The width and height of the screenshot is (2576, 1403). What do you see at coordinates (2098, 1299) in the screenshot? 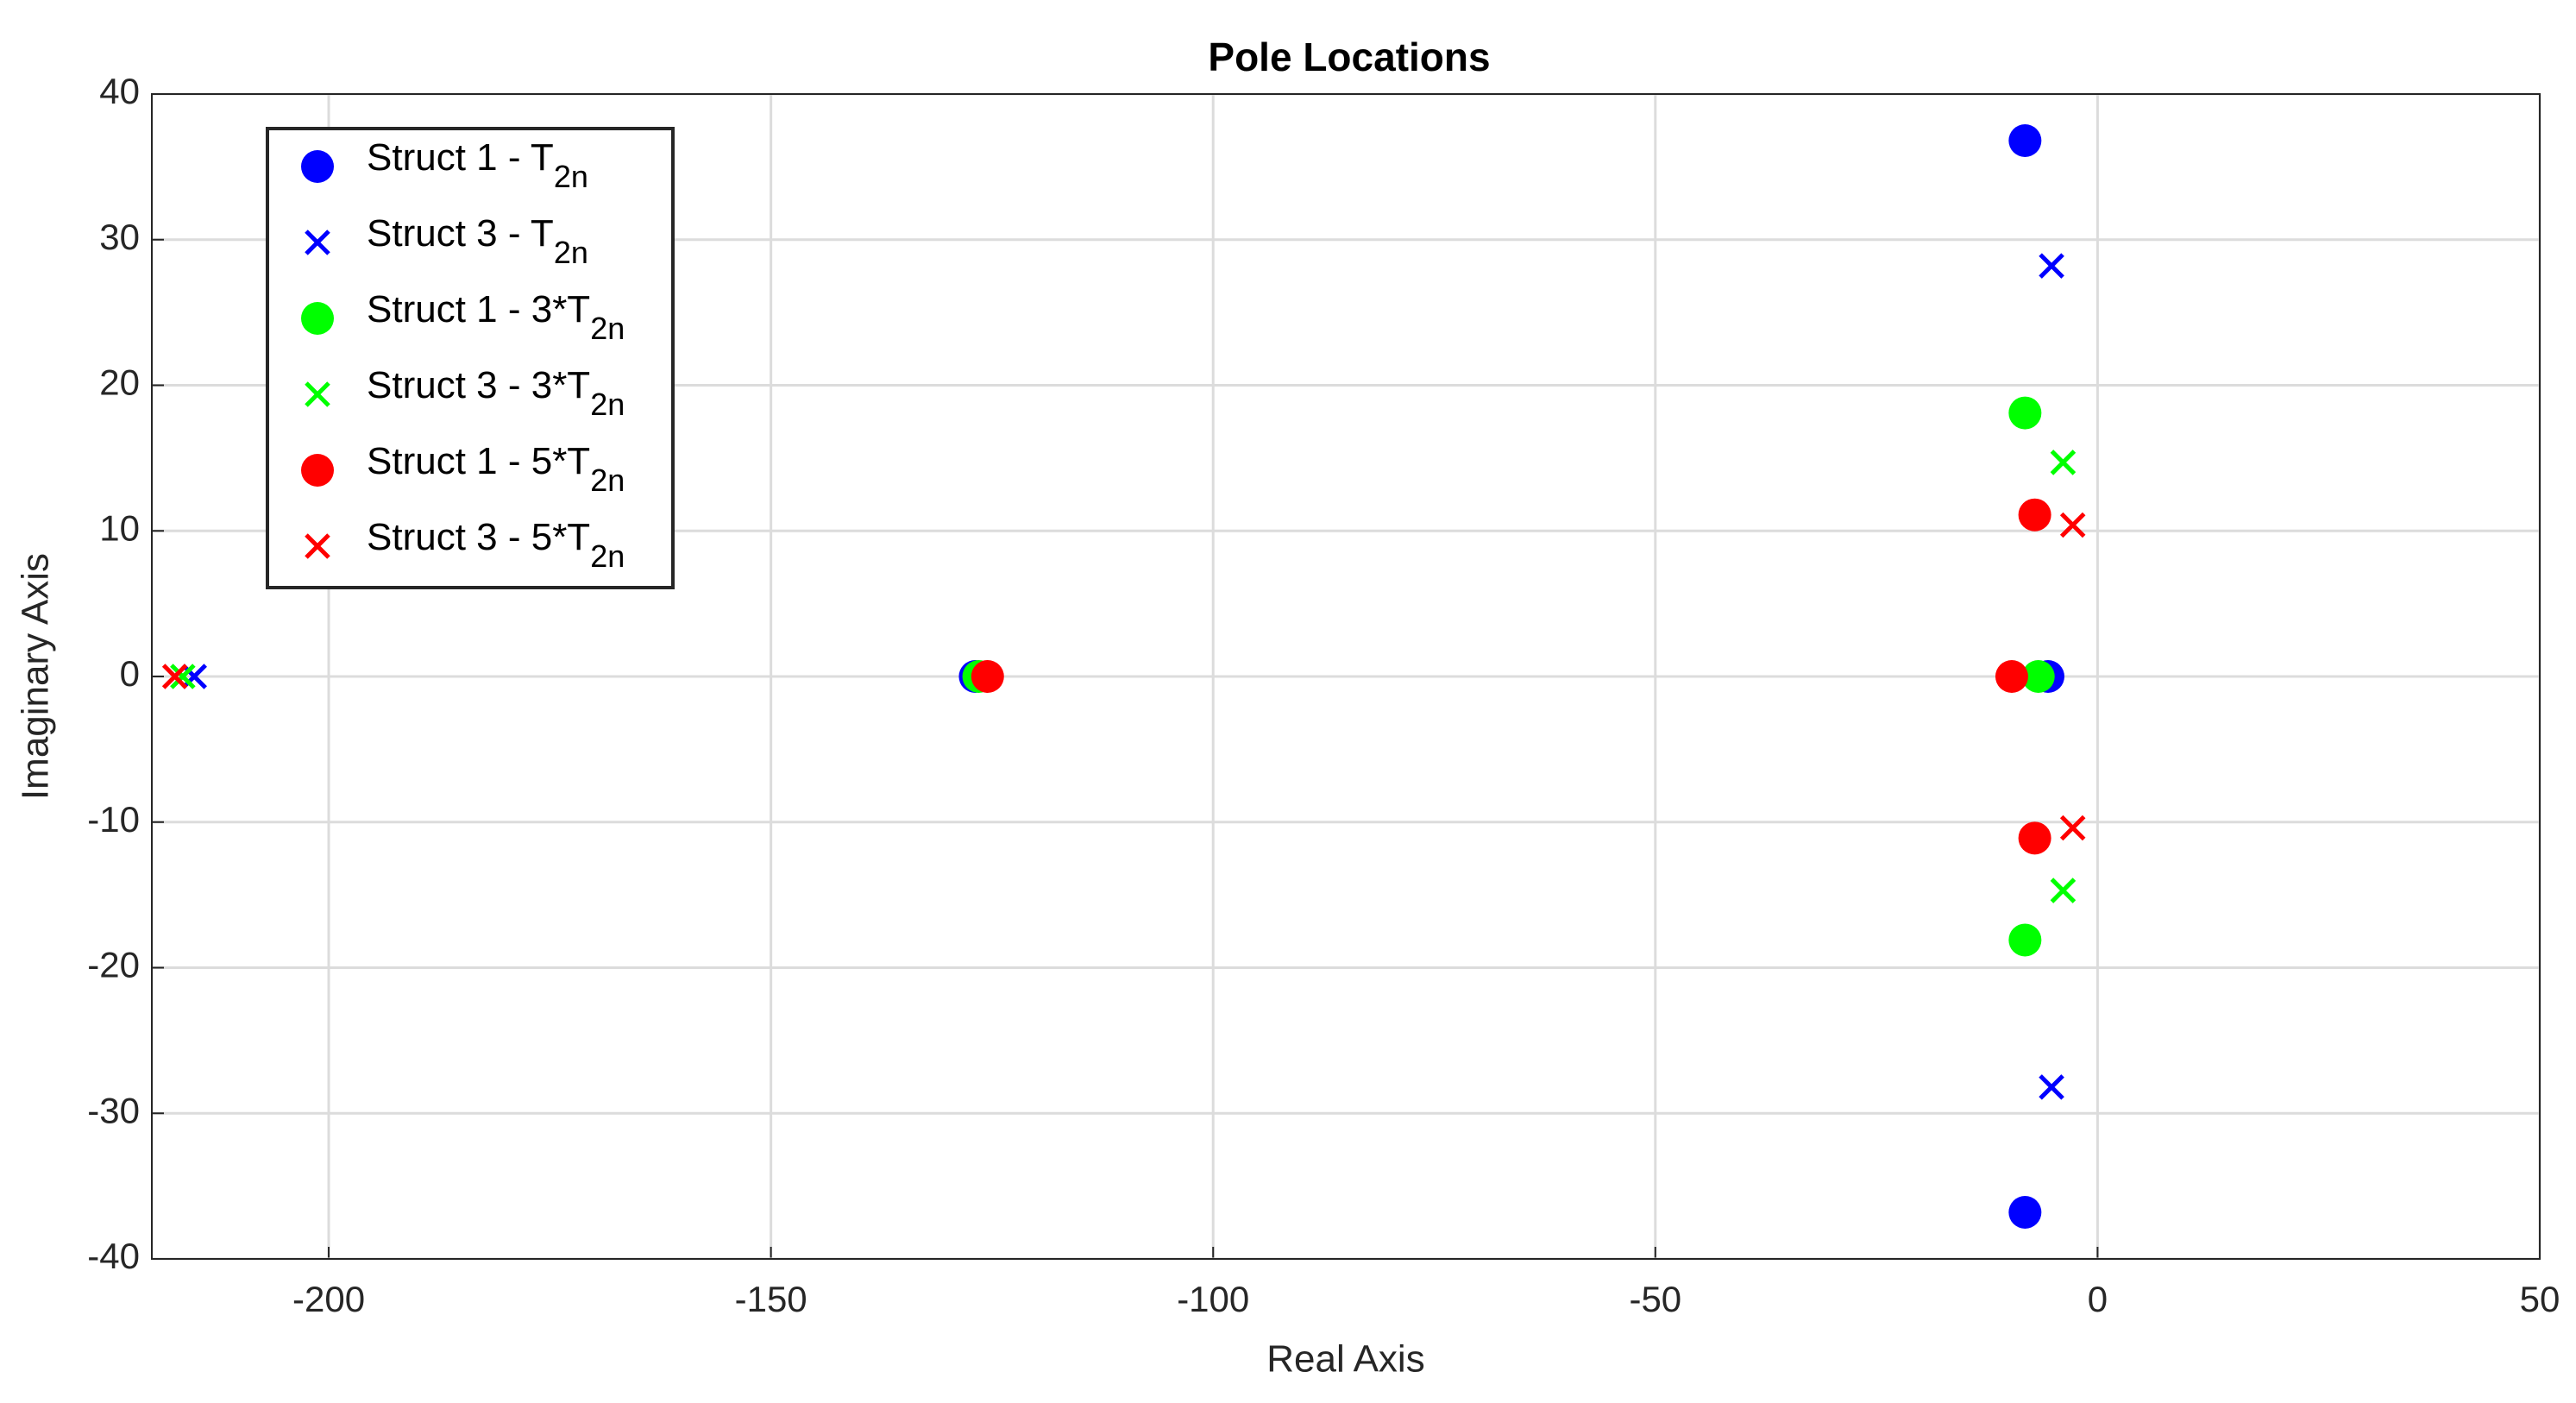
I see `x-tick-label: 0` at bounding box center [2098, 1299].